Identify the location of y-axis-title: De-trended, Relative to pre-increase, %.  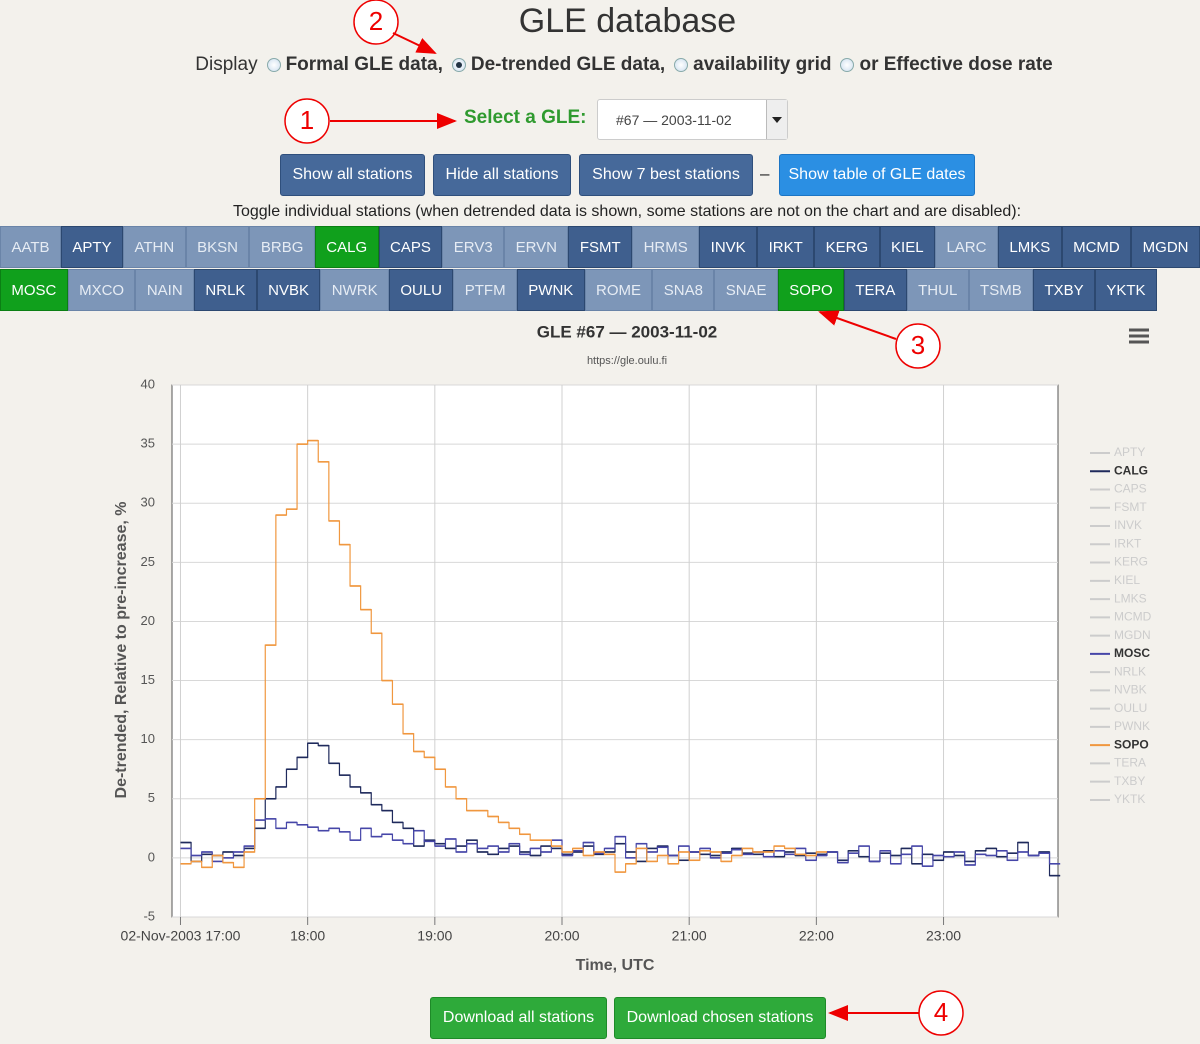
(121, 650).